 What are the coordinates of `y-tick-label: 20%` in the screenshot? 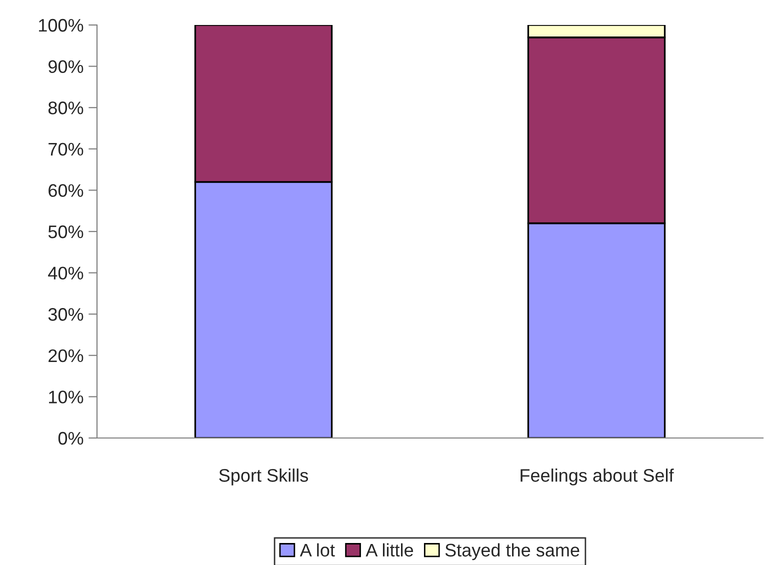 It's located at (66, 355).